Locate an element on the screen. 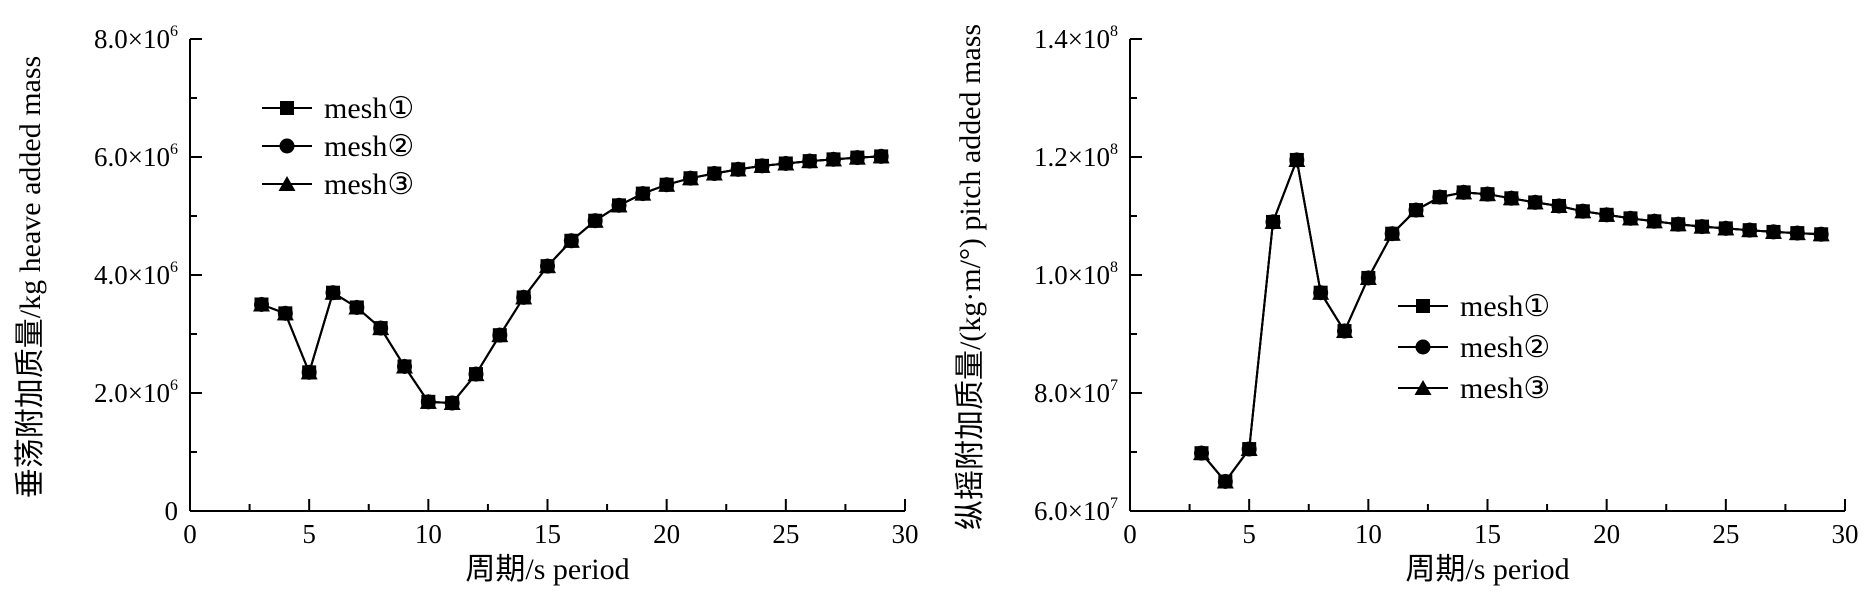 The image size is (1875, 613). y-axis-label: 垂荡附加质量/kg heave added mass is located at coordinates (30, 277).